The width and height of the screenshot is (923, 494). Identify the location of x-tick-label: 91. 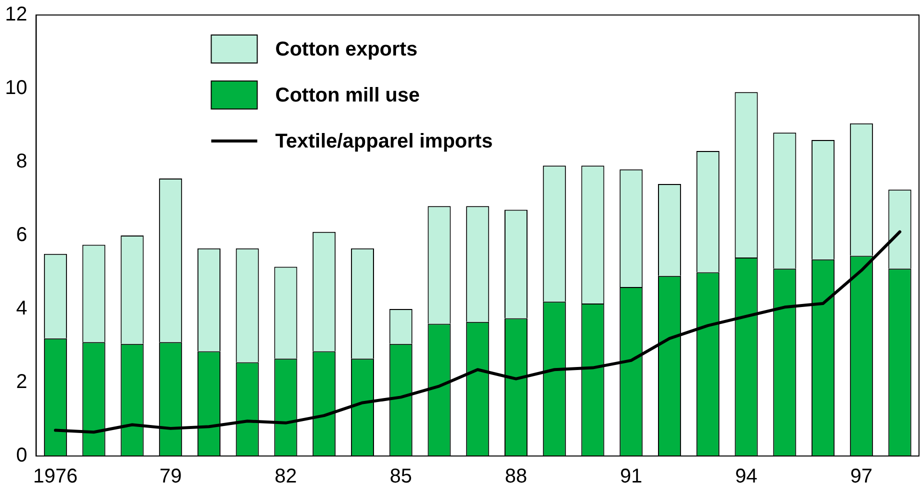
(631, 477).